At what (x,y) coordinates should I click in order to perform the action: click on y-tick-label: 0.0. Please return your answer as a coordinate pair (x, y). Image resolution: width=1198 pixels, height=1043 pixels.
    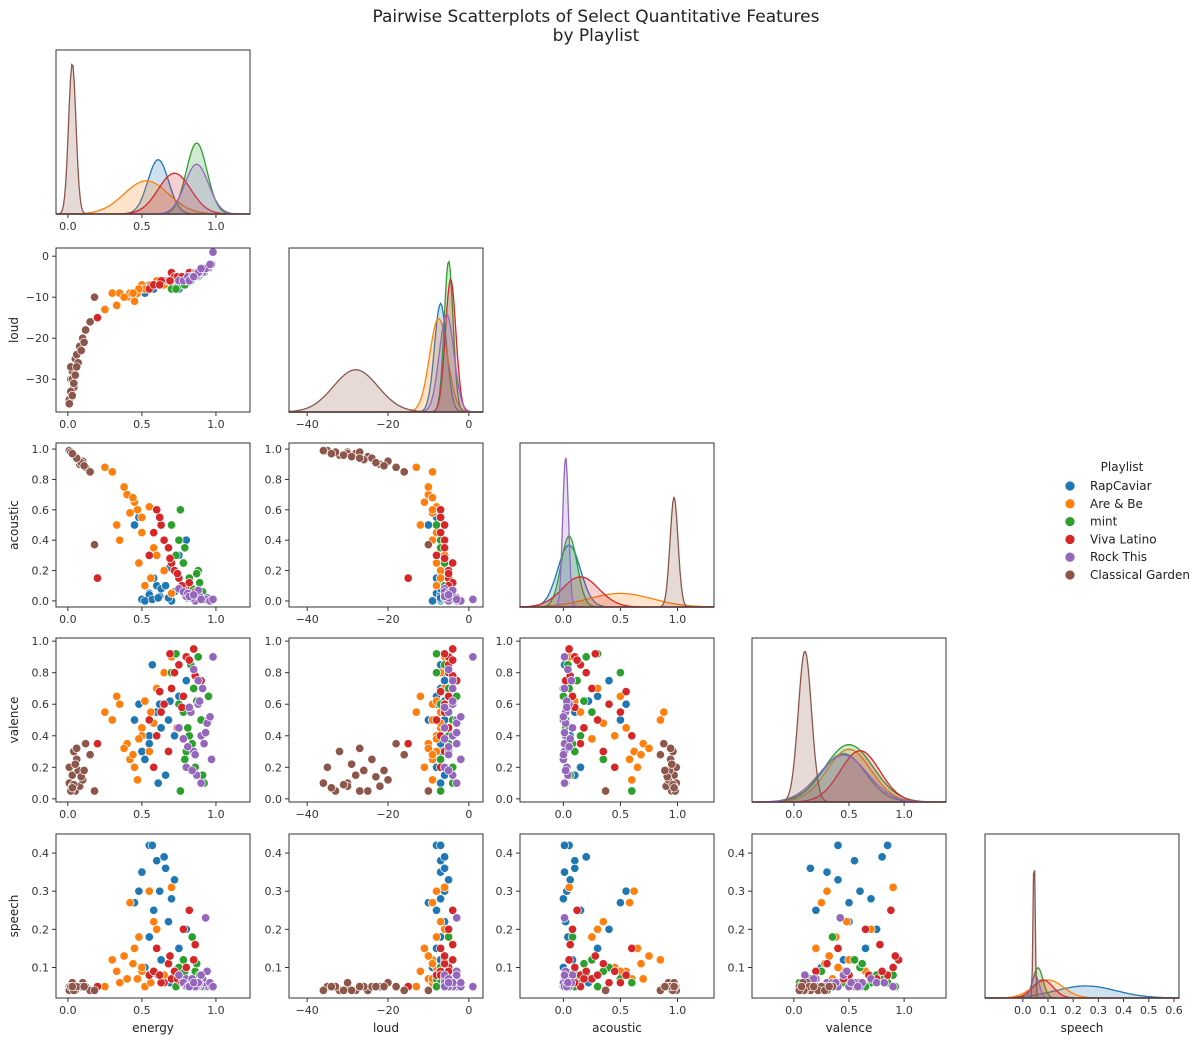
    Looking at the image, I should click on (41, 601).